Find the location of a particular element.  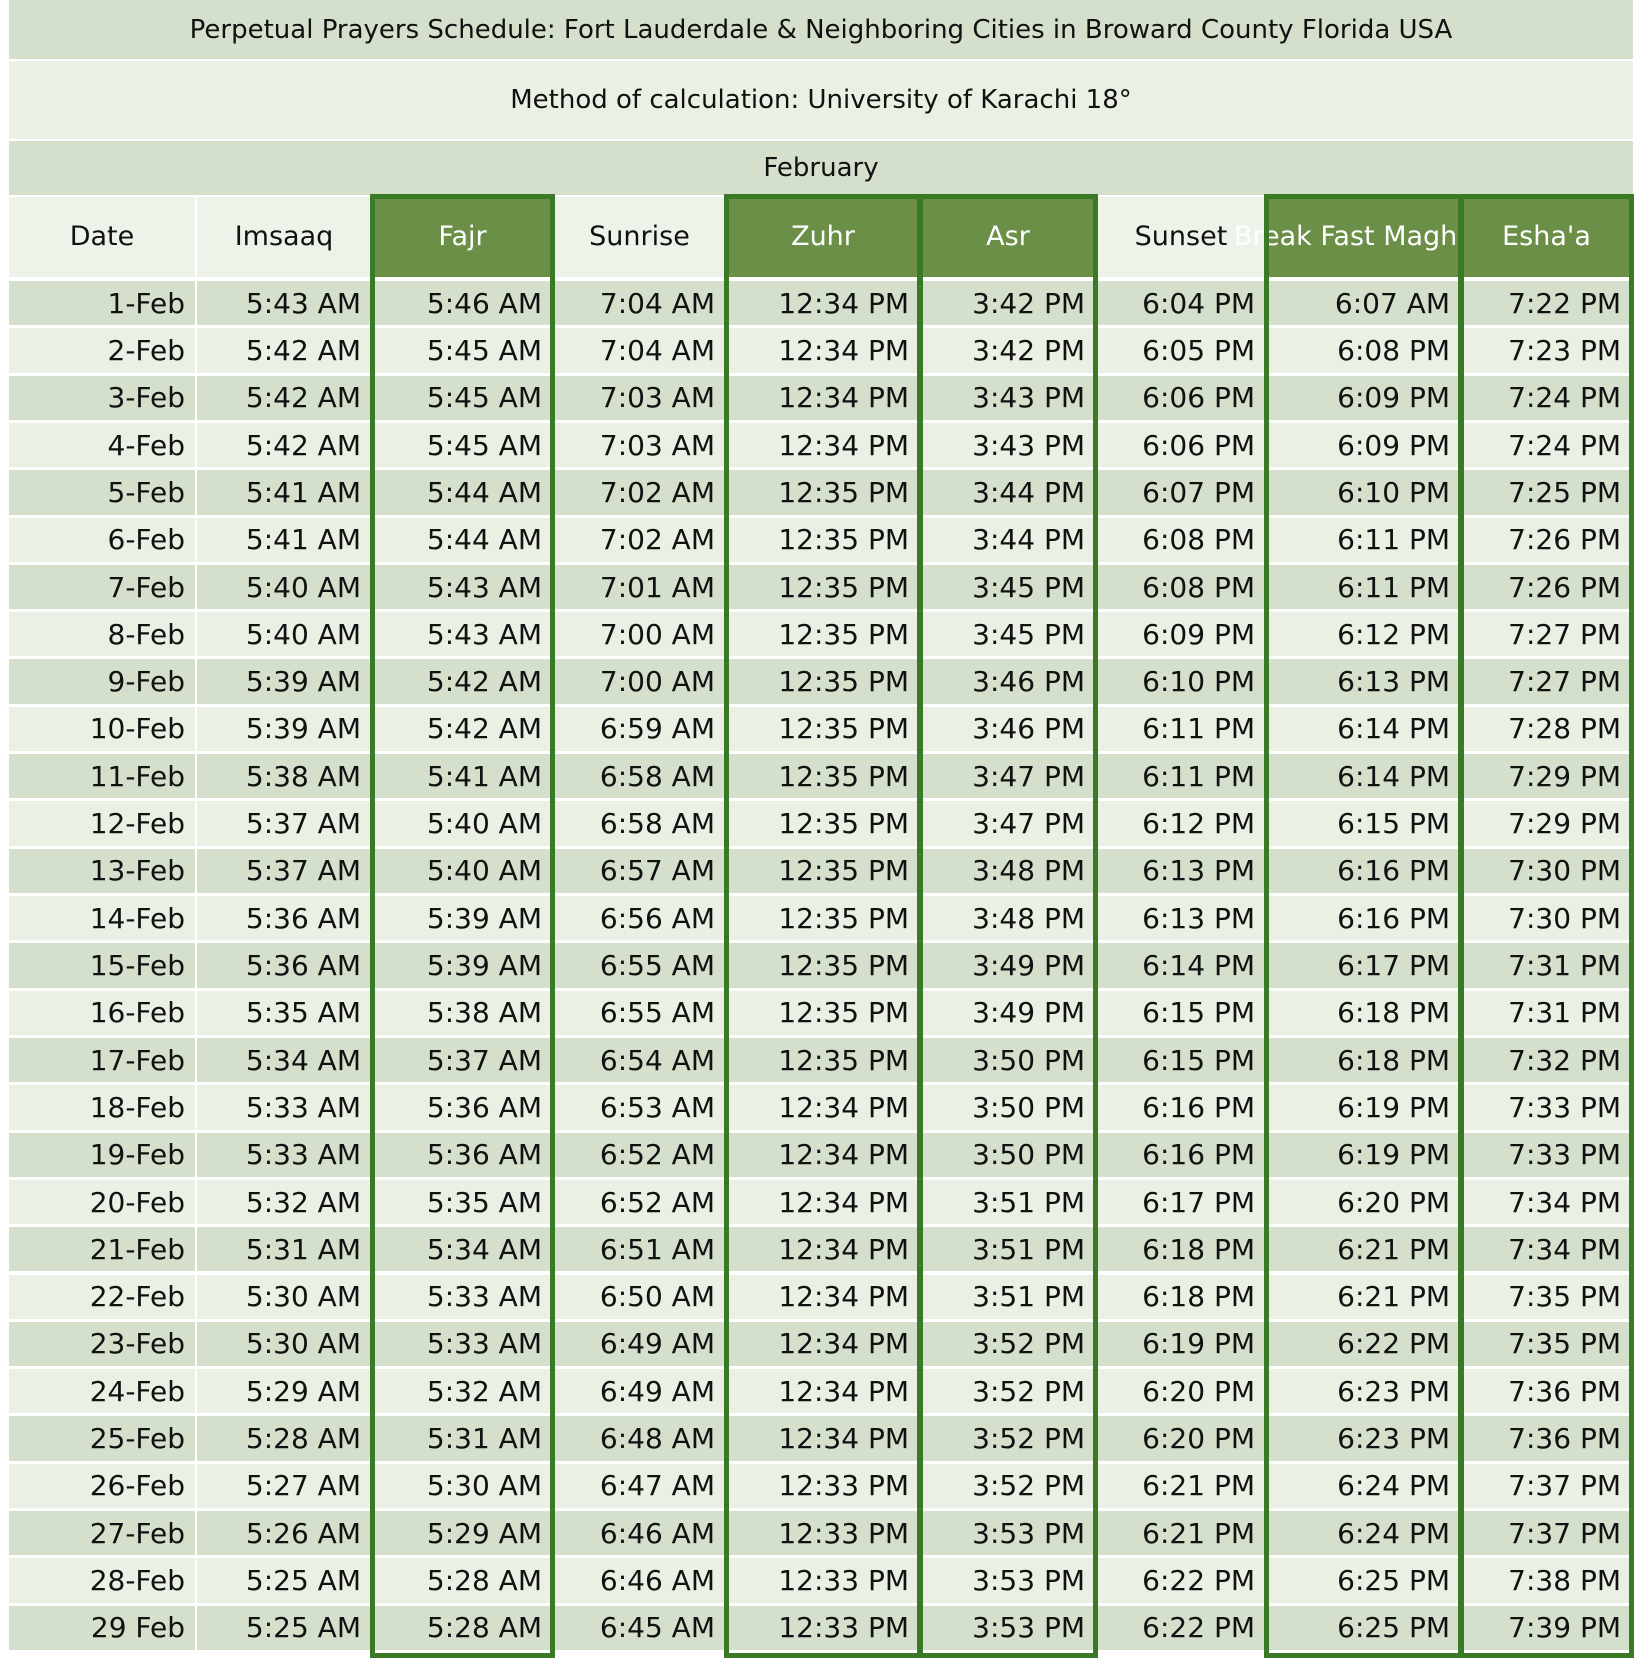

table-cell: 12-Feb is located at coordinates (102, 823).